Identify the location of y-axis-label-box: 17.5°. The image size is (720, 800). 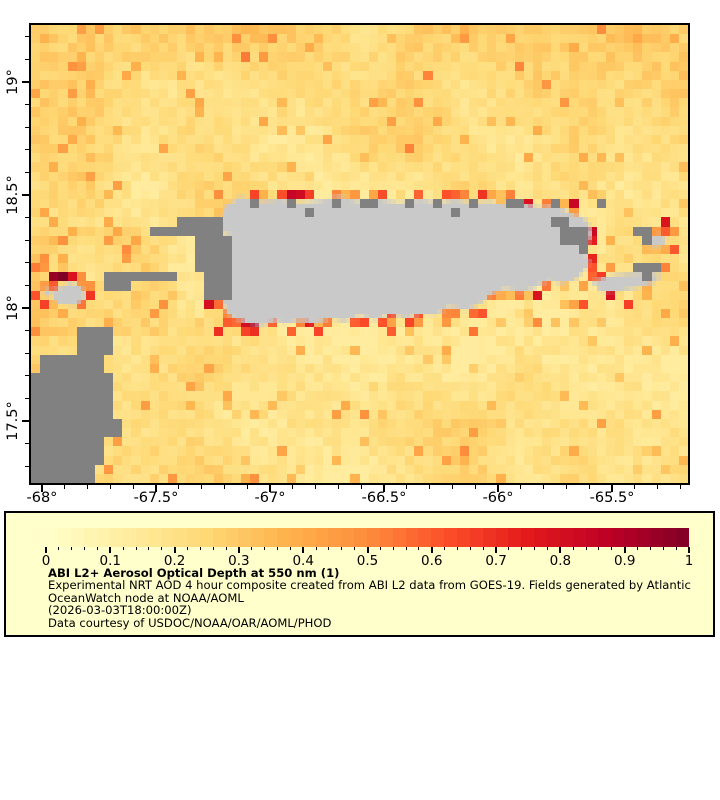
(13, 421).